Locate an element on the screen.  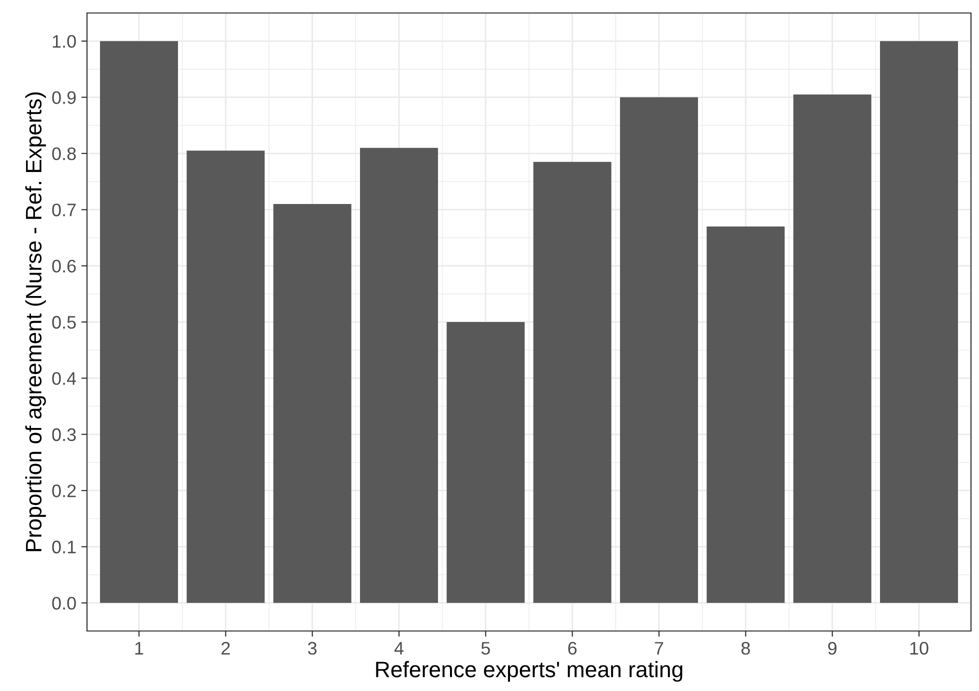
x-tick-label: 9 is located at coordinates (832, 648).